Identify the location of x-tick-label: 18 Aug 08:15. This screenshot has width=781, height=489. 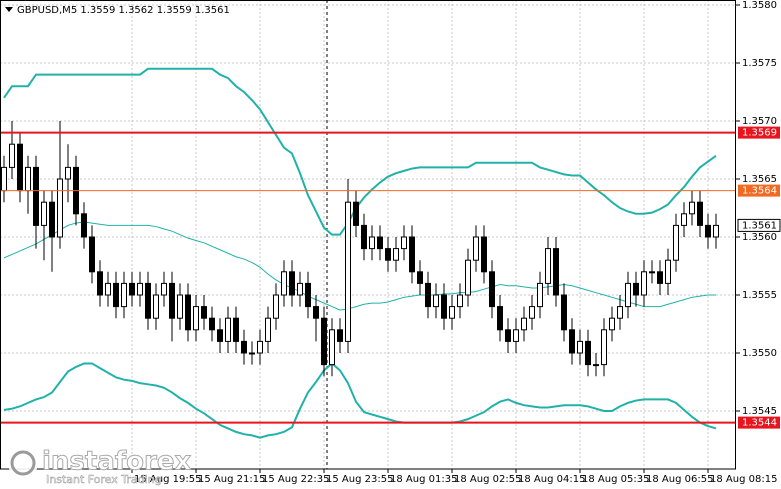
(743, 479).